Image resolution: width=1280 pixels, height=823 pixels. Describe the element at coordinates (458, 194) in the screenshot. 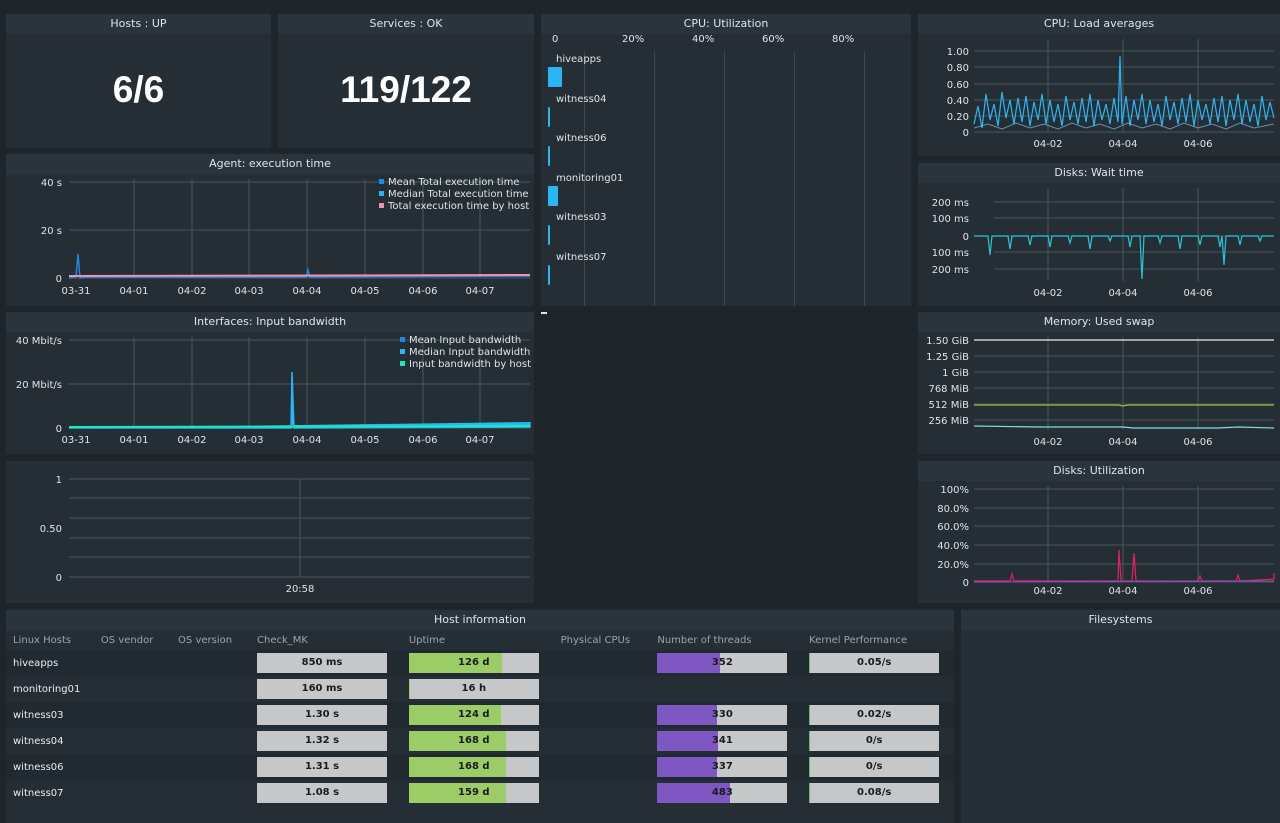

I see `legend-label: Median Total execution time` at that location.